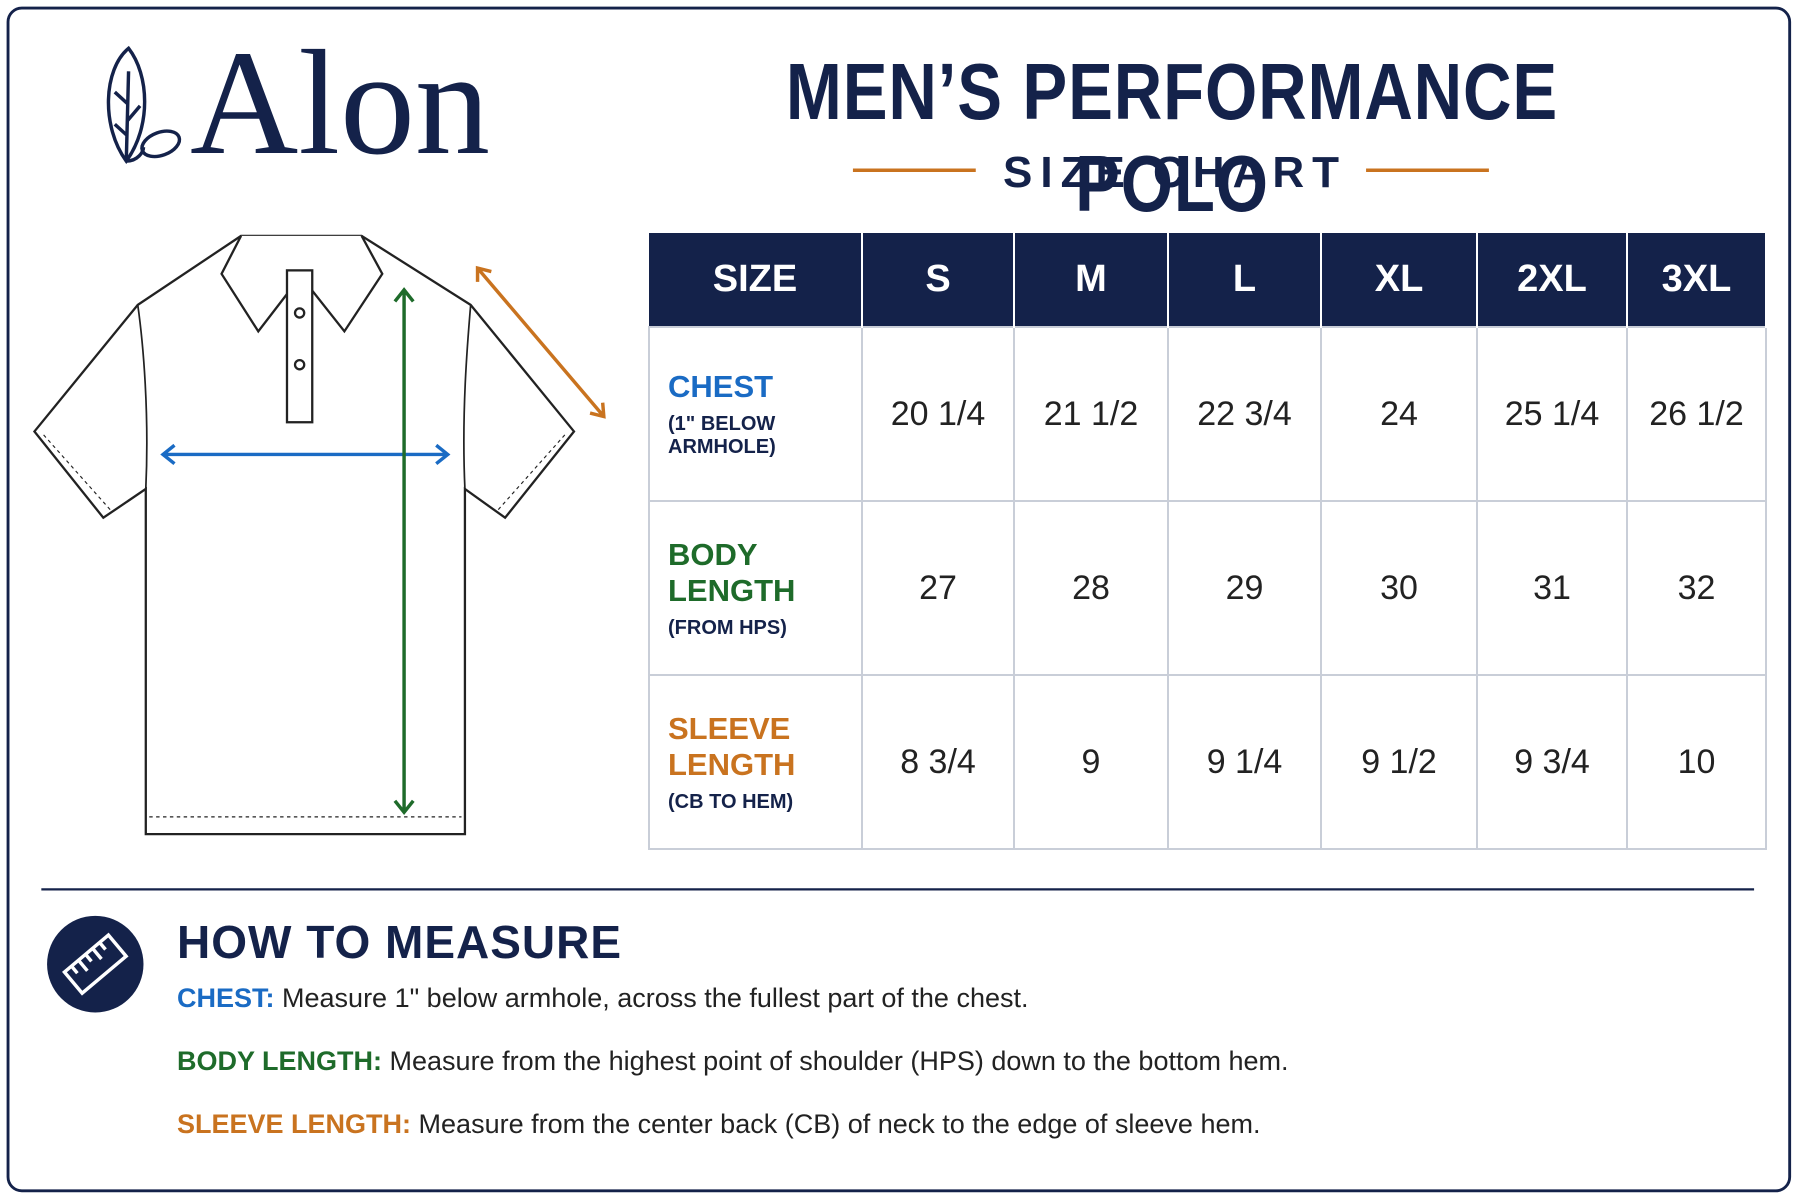 Image resolution: width=1800 pixels, height=1200 pixels. What do you see at coordinates (1399, 280) in the screenshot?
I see `column-header: XL` at bounding box center [1399, 280].